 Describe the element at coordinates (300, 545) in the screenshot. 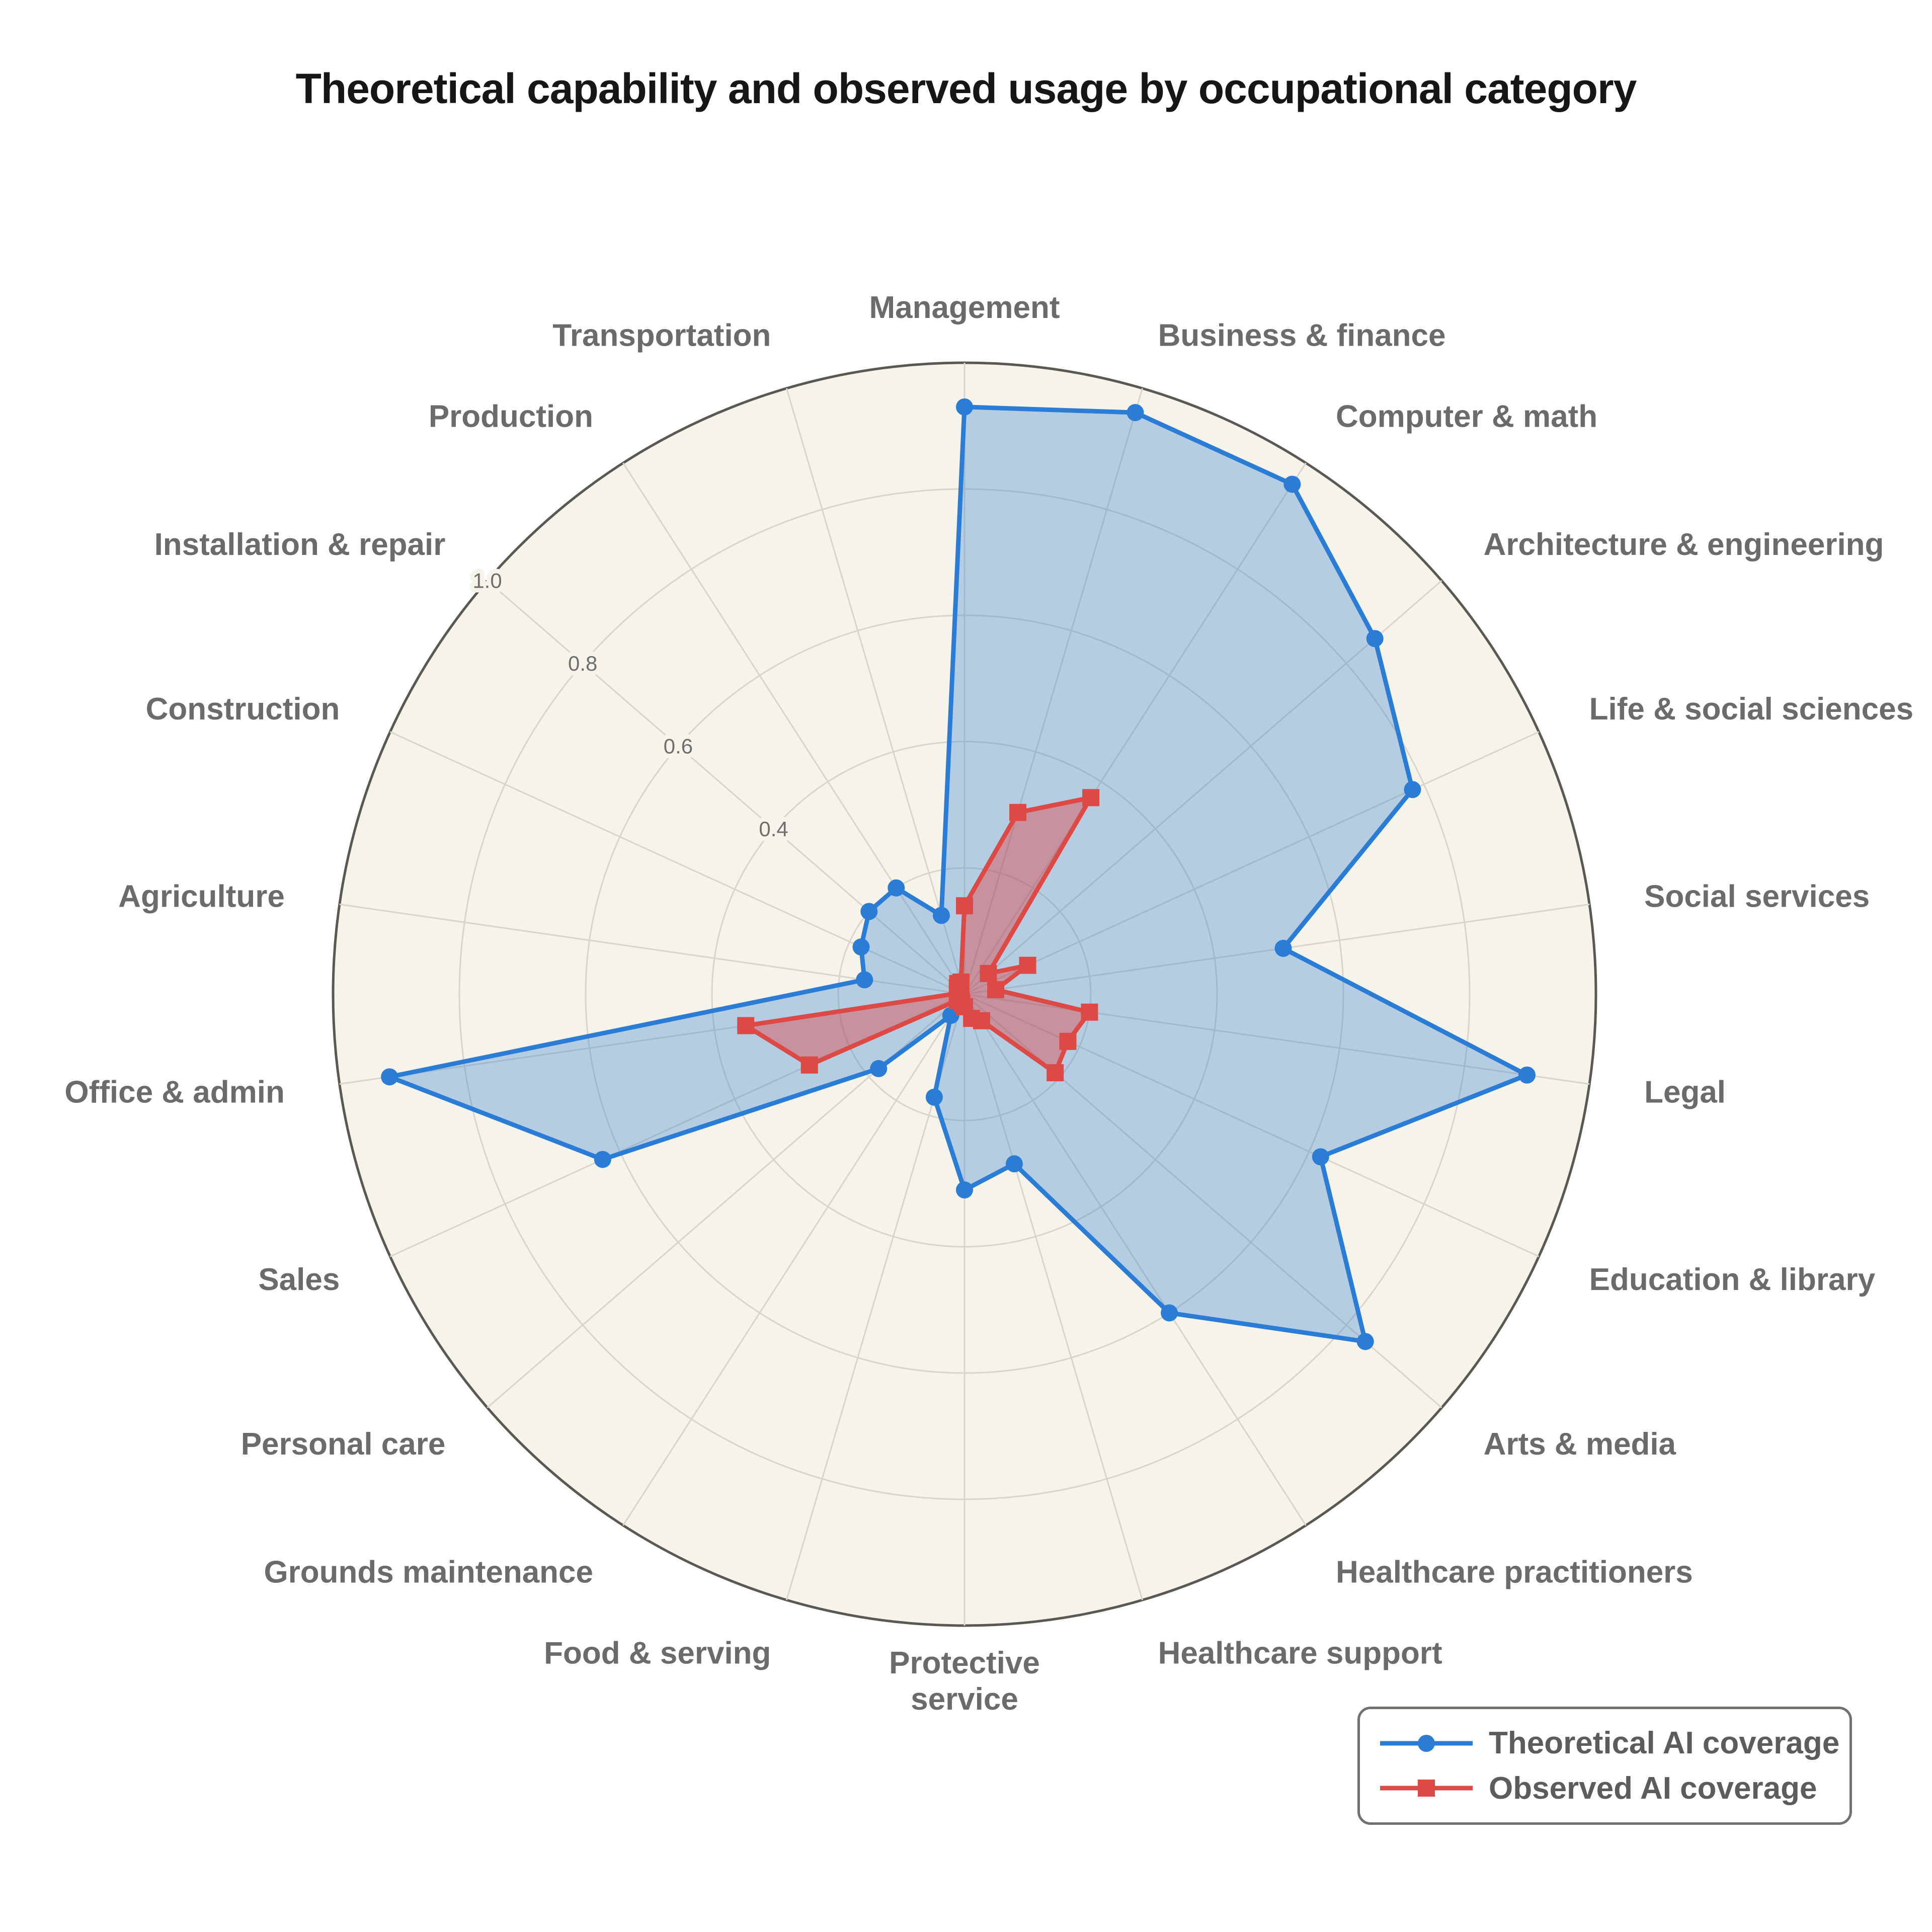

I see `category-label: Installation & repair` at that location.